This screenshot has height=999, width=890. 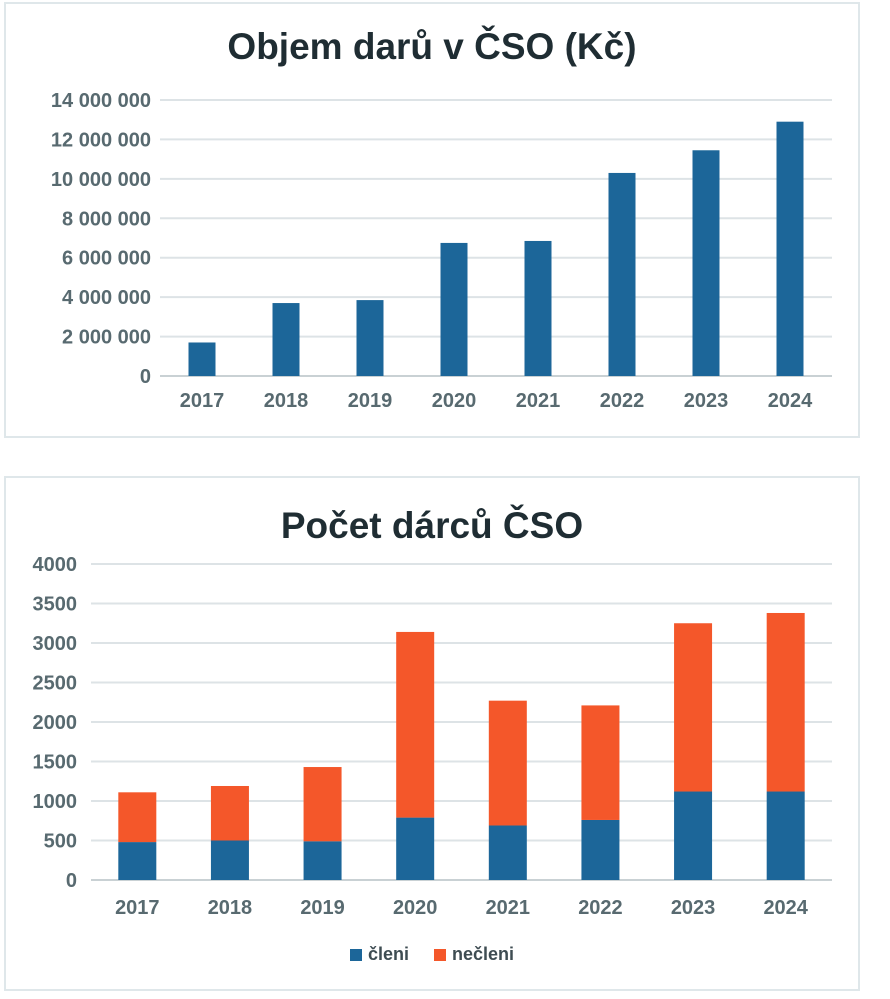 What do you see at coordinates (106, 219) in the screenshot?
I see `y-tick-label: 8 000 000` at bounding box center [106, 219].